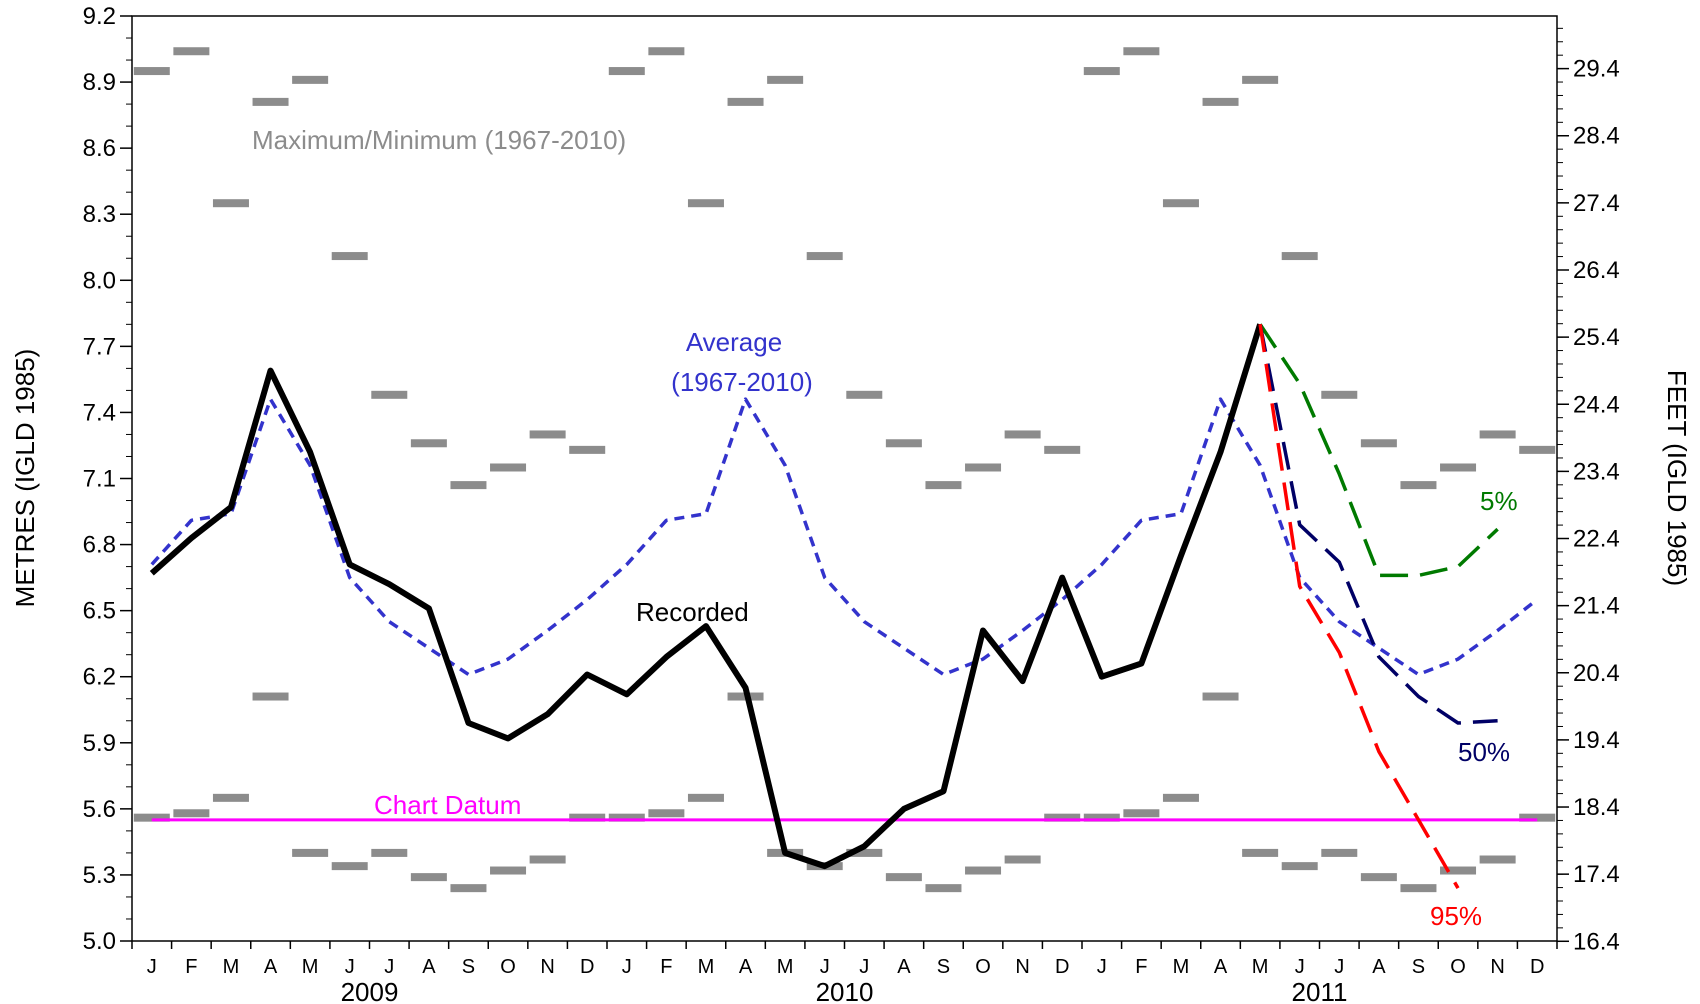 This screenshot has width=1700, height=1004. Describe the element at coordinates (1677, 478) in the screenshot. I see `right-axis-title: FEET (IGLD 1985)` at that location.